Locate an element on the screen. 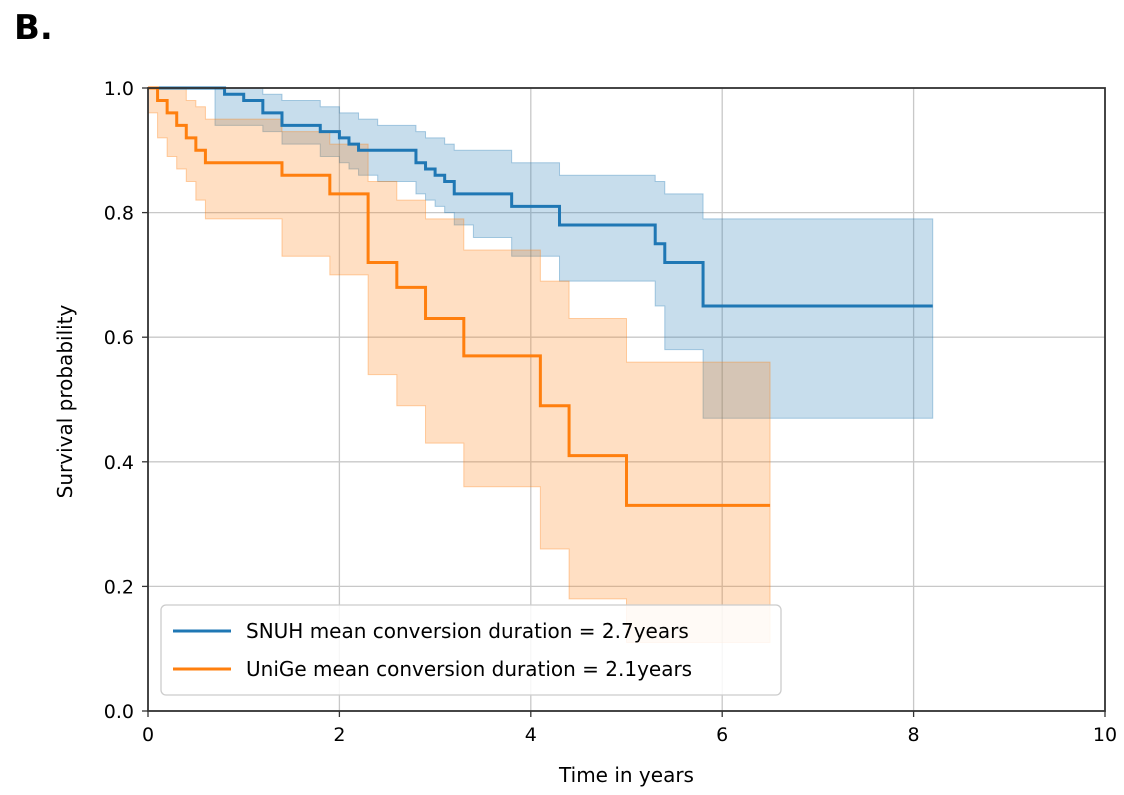 This screenshot has height=795, width=1124. x-tick-label: 8 is located at coordinates (914, 735).